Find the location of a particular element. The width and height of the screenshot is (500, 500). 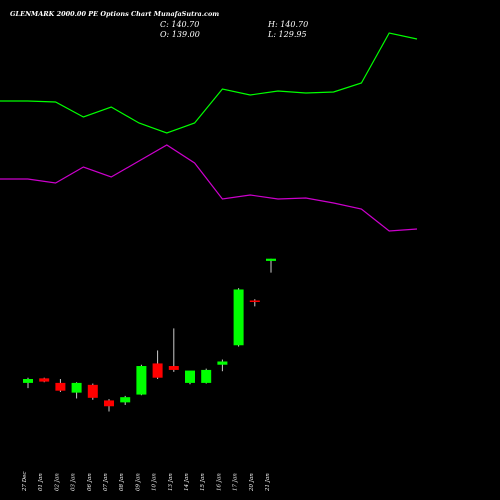

x-tick-label: 20 Jan is located at coordinates (252, 482).